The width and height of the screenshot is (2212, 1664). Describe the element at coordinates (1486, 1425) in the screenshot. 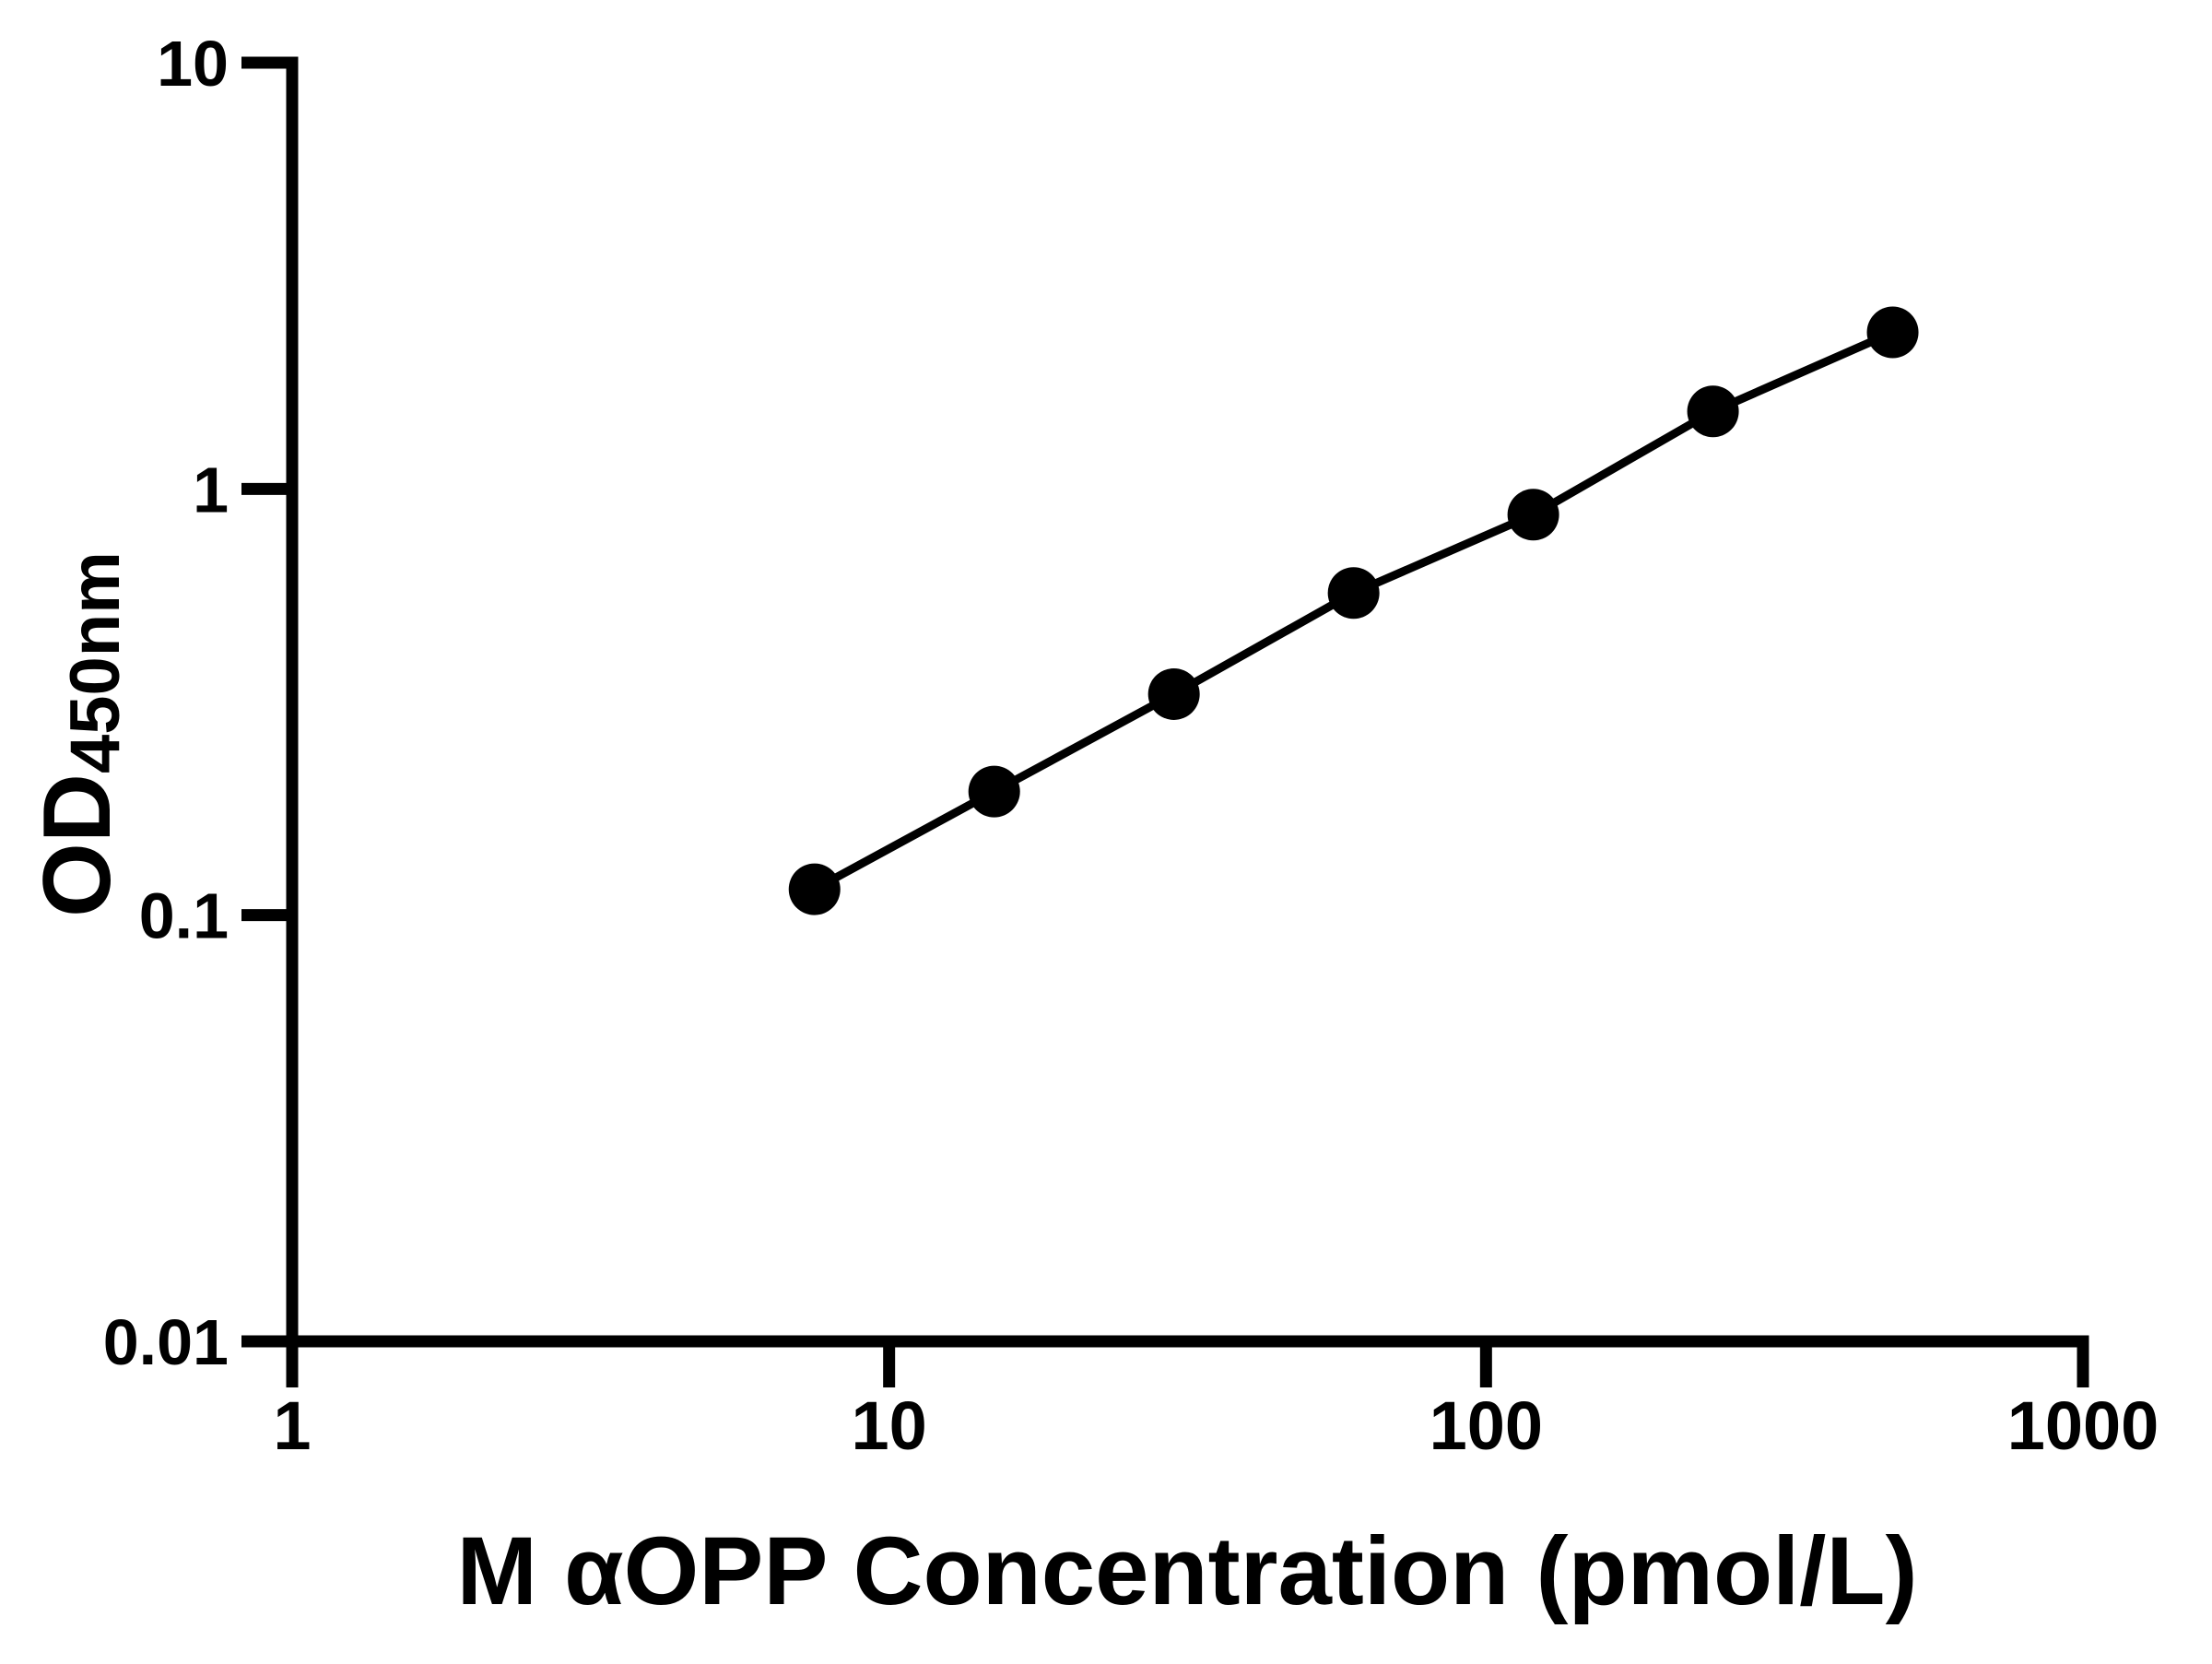

I see `x-tick-label: 100` at that location.